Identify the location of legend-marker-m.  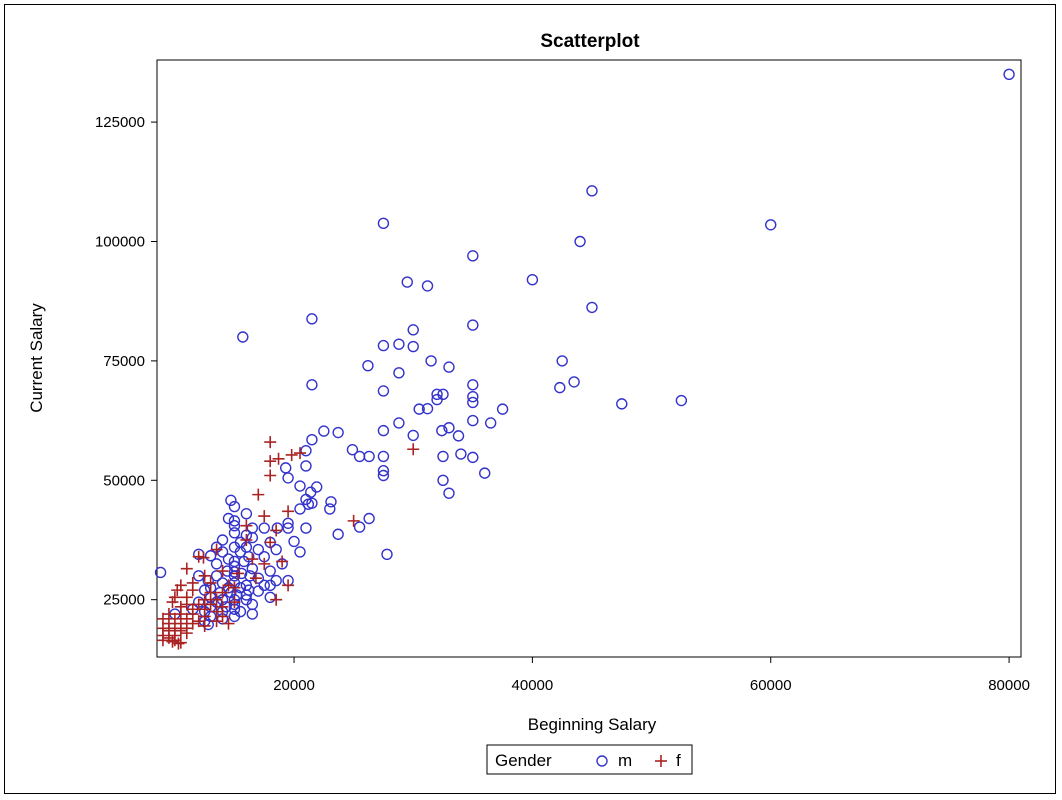
(602, 761).